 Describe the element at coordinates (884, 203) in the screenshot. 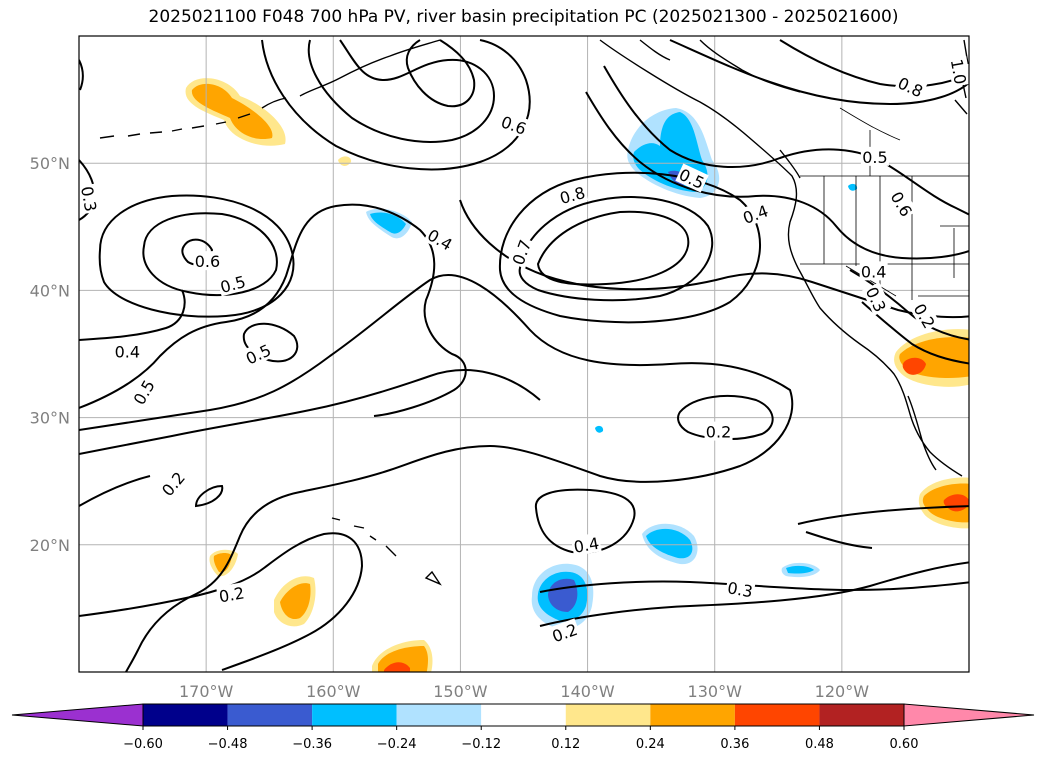

I see `political-borders` at that location.